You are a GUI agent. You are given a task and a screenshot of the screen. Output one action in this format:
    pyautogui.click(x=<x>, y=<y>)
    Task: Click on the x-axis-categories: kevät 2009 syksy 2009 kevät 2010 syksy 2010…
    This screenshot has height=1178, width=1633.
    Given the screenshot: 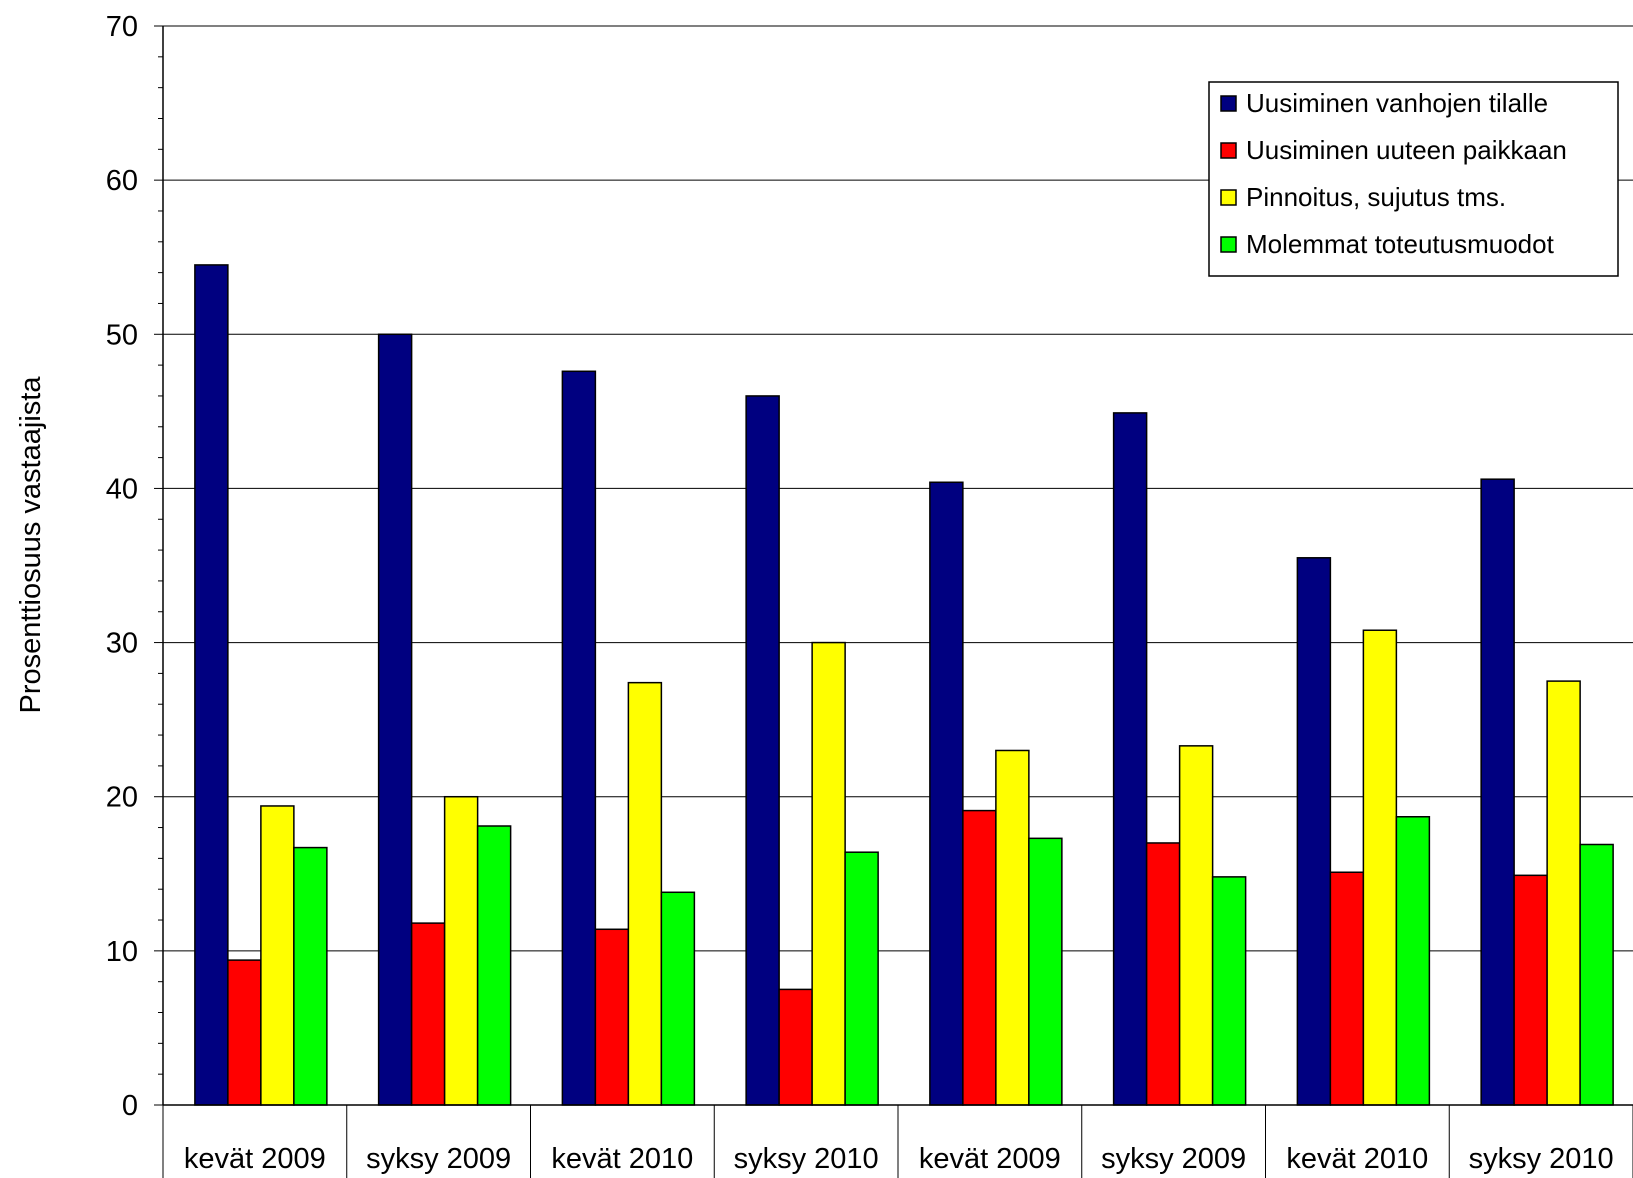 What is the action you would take?
    pyautogui.click(x=897, y=1141)
    